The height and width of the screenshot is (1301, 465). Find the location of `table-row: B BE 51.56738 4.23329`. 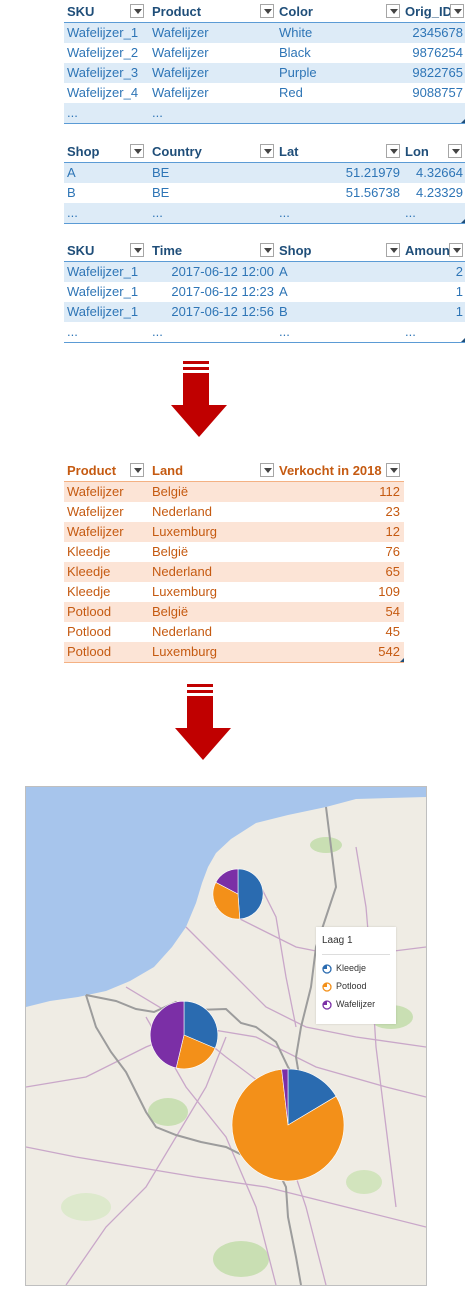

table-row: B BE 51.56738 4.23329 is located at coordinates (264, 193).